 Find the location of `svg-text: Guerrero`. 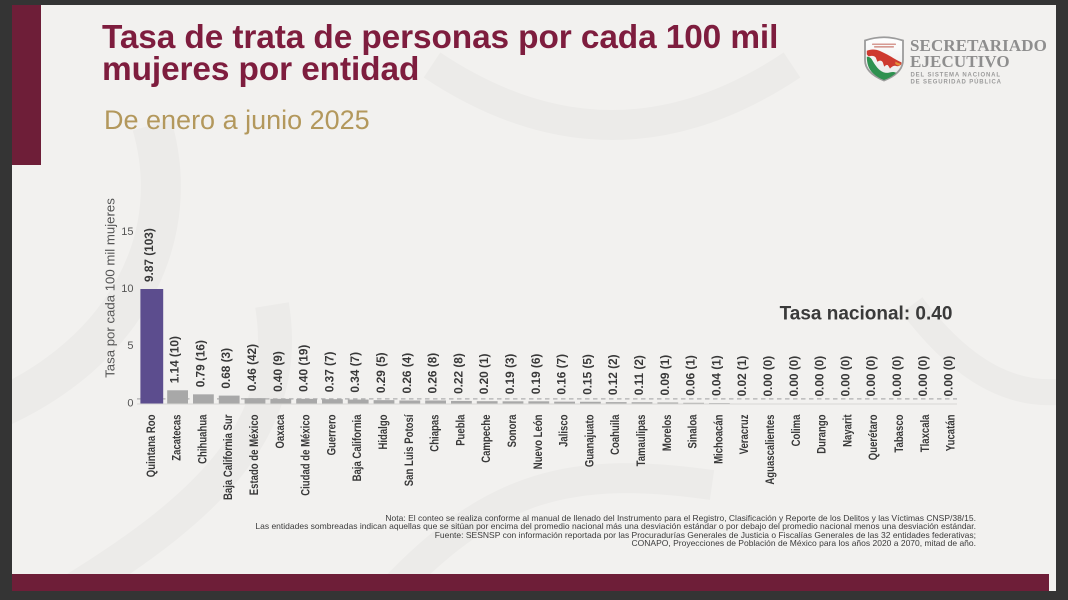

svg-text: Guerrero is located at coordinates (331, 435).